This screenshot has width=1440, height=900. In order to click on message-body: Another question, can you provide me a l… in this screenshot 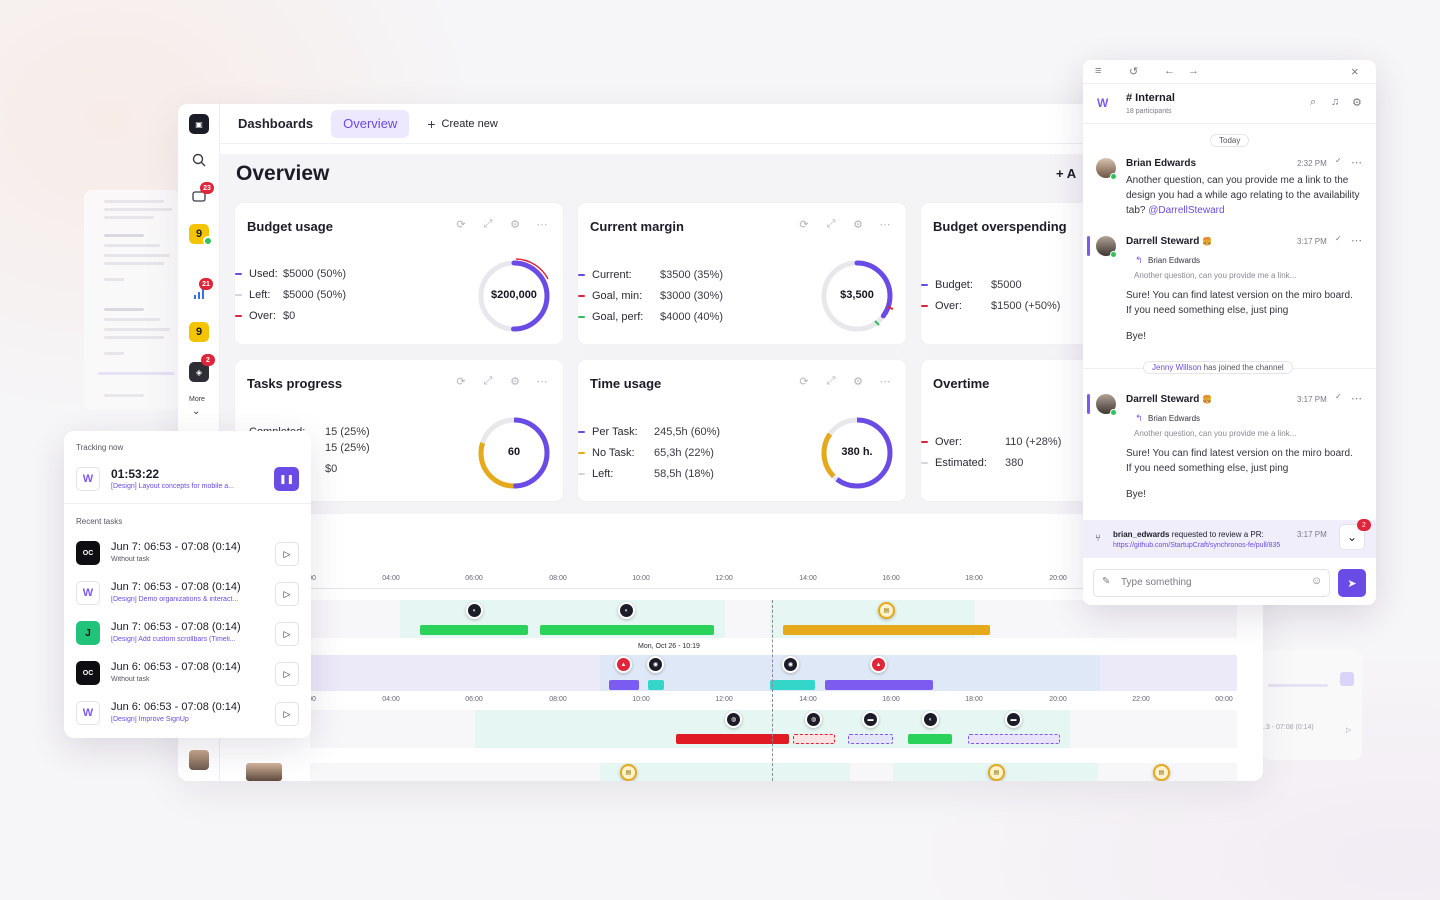, I will do `click(1243, 195)`.